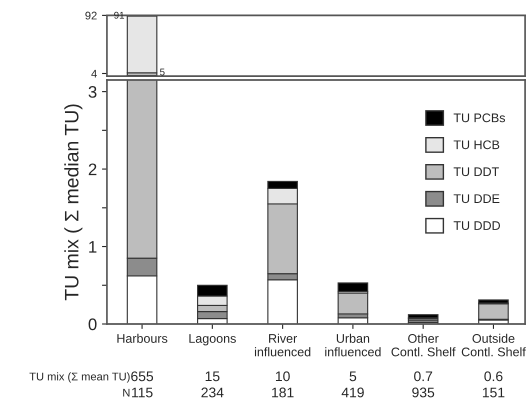  I want to click on y-tick-label: 2, so click(92, 169).